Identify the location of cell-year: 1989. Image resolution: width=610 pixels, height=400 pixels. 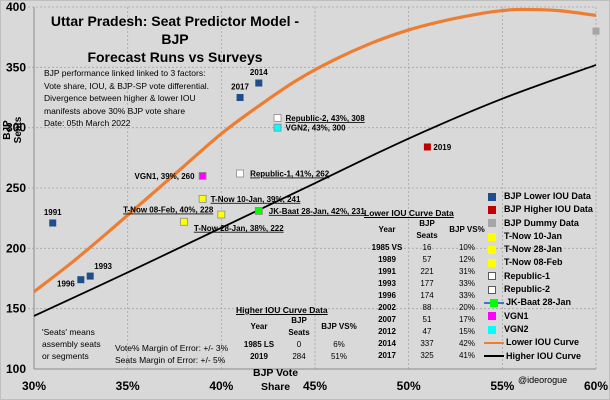
(387, 259).